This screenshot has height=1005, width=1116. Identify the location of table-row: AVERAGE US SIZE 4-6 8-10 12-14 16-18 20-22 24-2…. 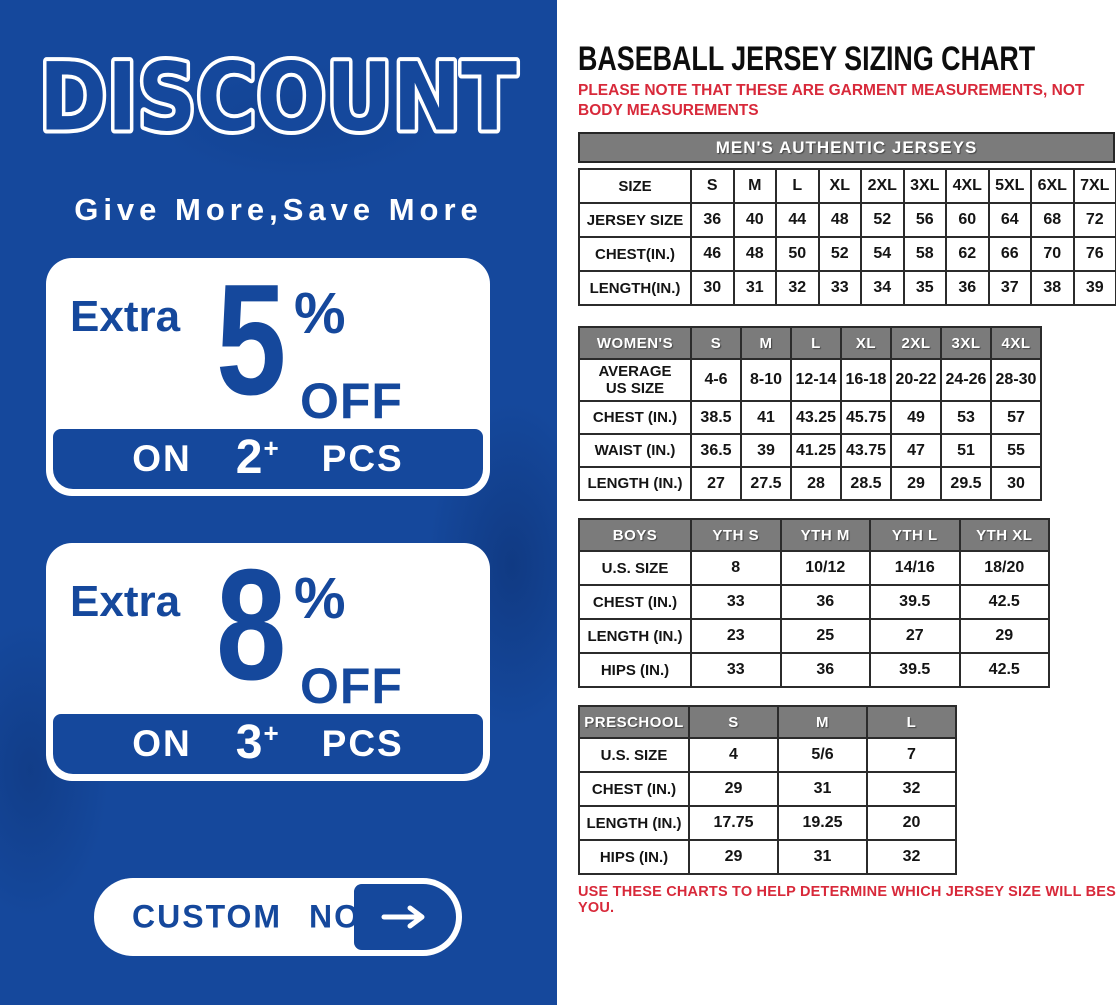
(810, 380).